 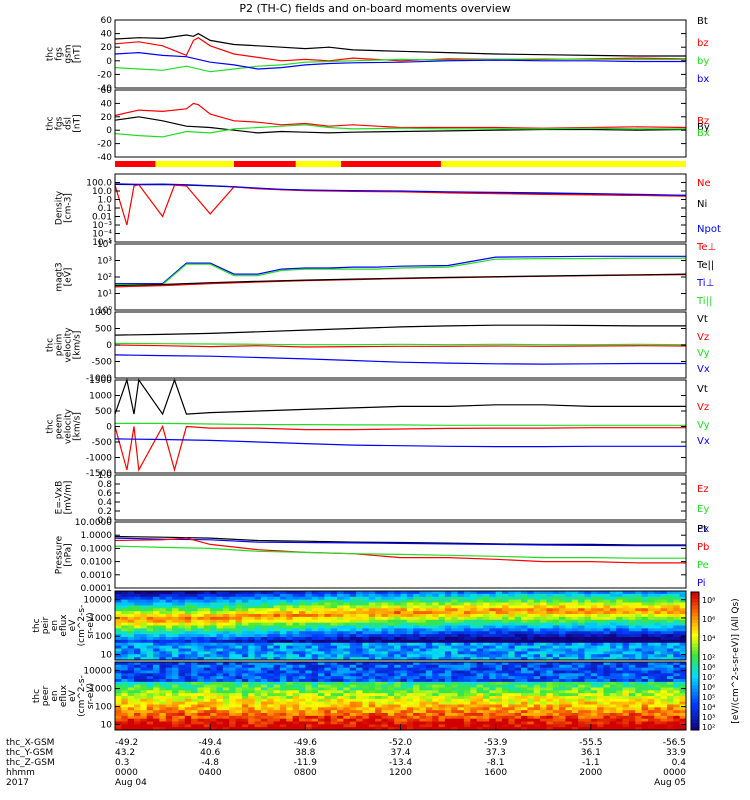 What do you see at coordinates (695, 721) in the screenshot?
I see `colorbar-band` at bounding box center [695, 721].